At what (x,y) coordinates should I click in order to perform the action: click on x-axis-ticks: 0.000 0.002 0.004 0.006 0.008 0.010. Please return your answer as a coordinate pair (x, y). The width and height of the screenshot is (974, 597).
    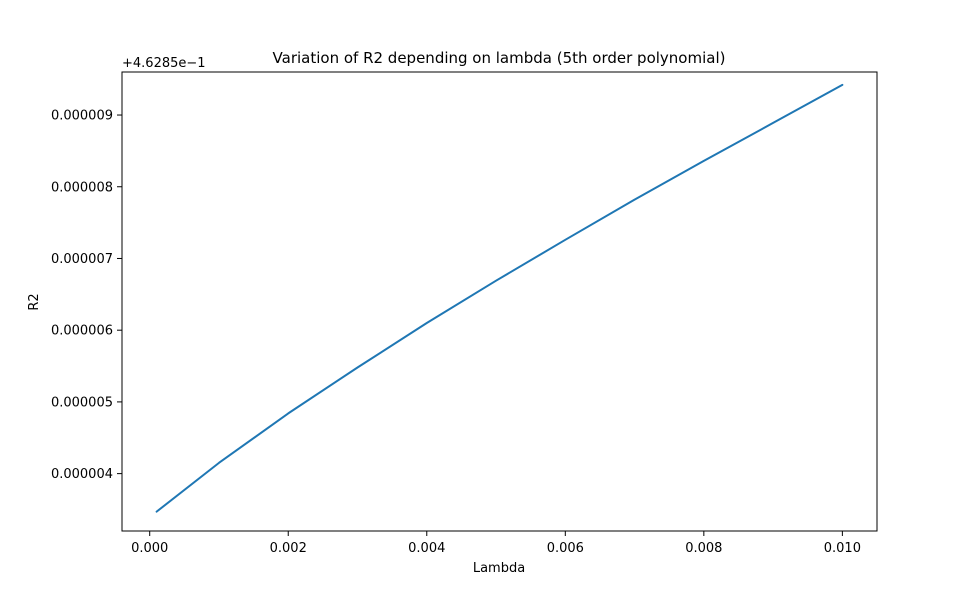
    Looking at the image, I should click on (496, 543).